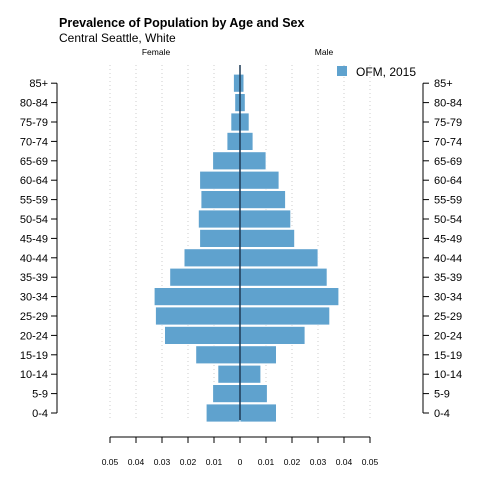  What do you see at coordinates (442, 395) in the screenshot?
I see `right-tick-label: 5-9` at bounding box center [442, 395].